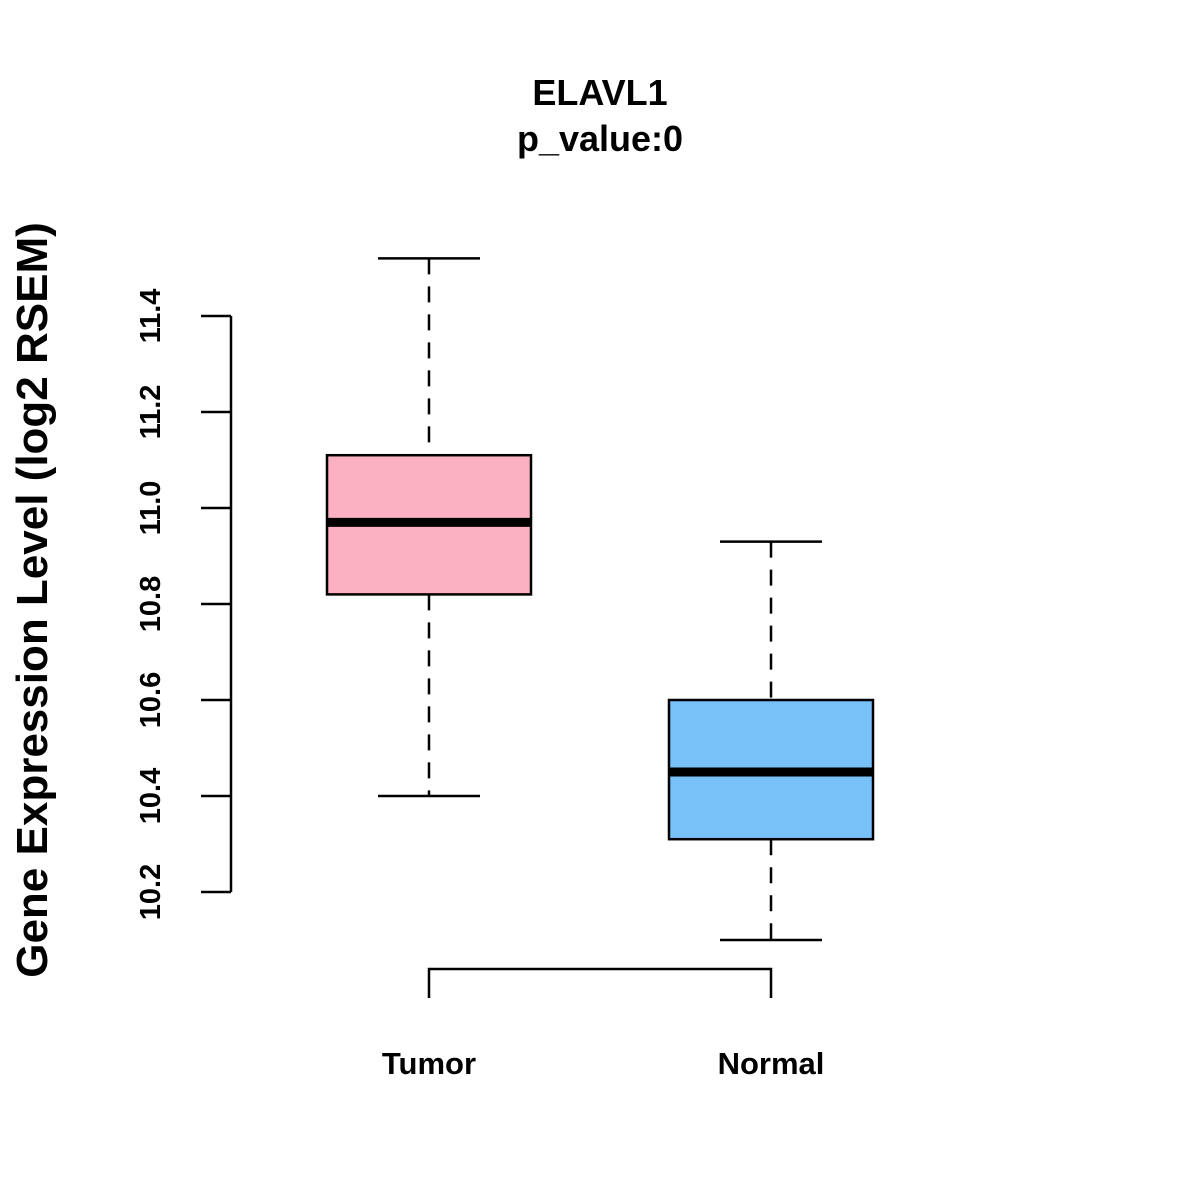 This screenshot has width=1200, height=1200. What do you see at coordinates (771, 1063) in the screenshot?
I see `x-label-normal: Normal` at bounding box center [771, 1063].